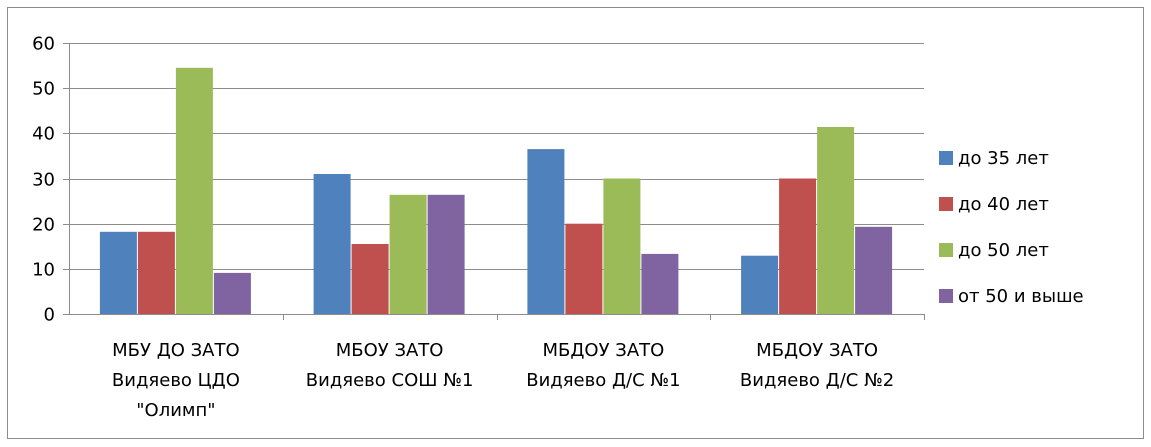  I want to click on x-category-label: МБДОУ ЗАТО Видяево Д/С №2, so click(817, 365).